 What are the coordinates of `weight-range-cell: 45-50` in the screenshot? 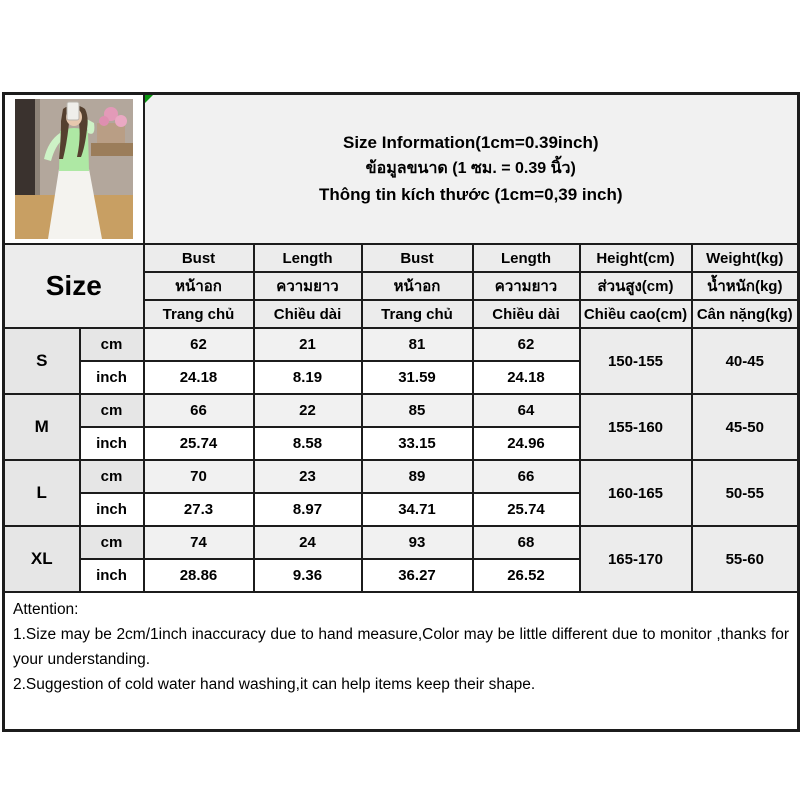 It's located at (745, 427).